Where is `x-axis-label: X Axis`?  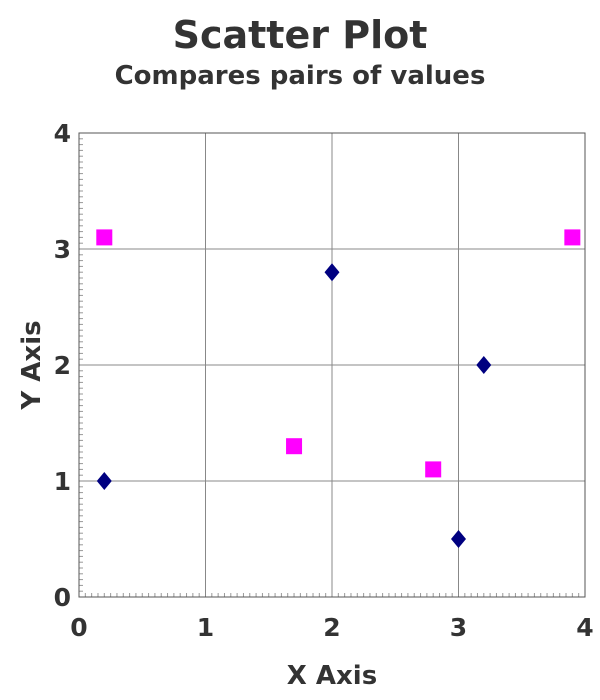 x-axis-label: X Axis is located at coordinates (332, 676).